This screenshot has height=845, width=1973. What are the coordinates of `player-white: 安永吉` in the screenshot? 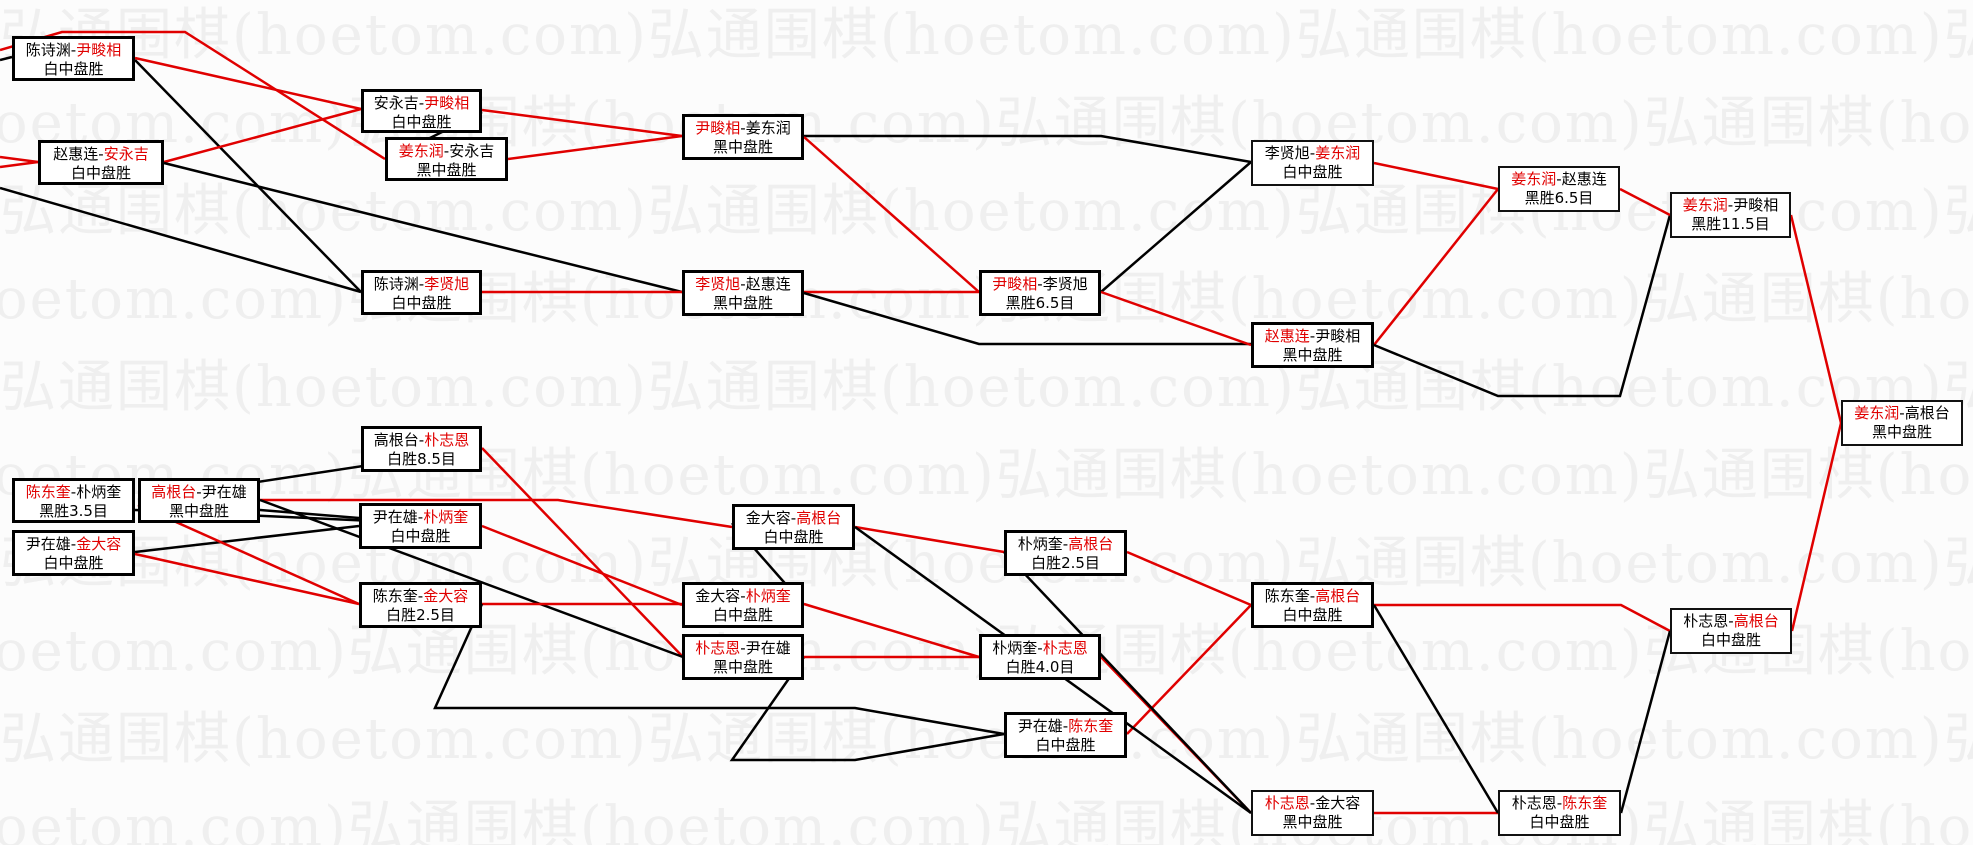 It's located at (126, 154).